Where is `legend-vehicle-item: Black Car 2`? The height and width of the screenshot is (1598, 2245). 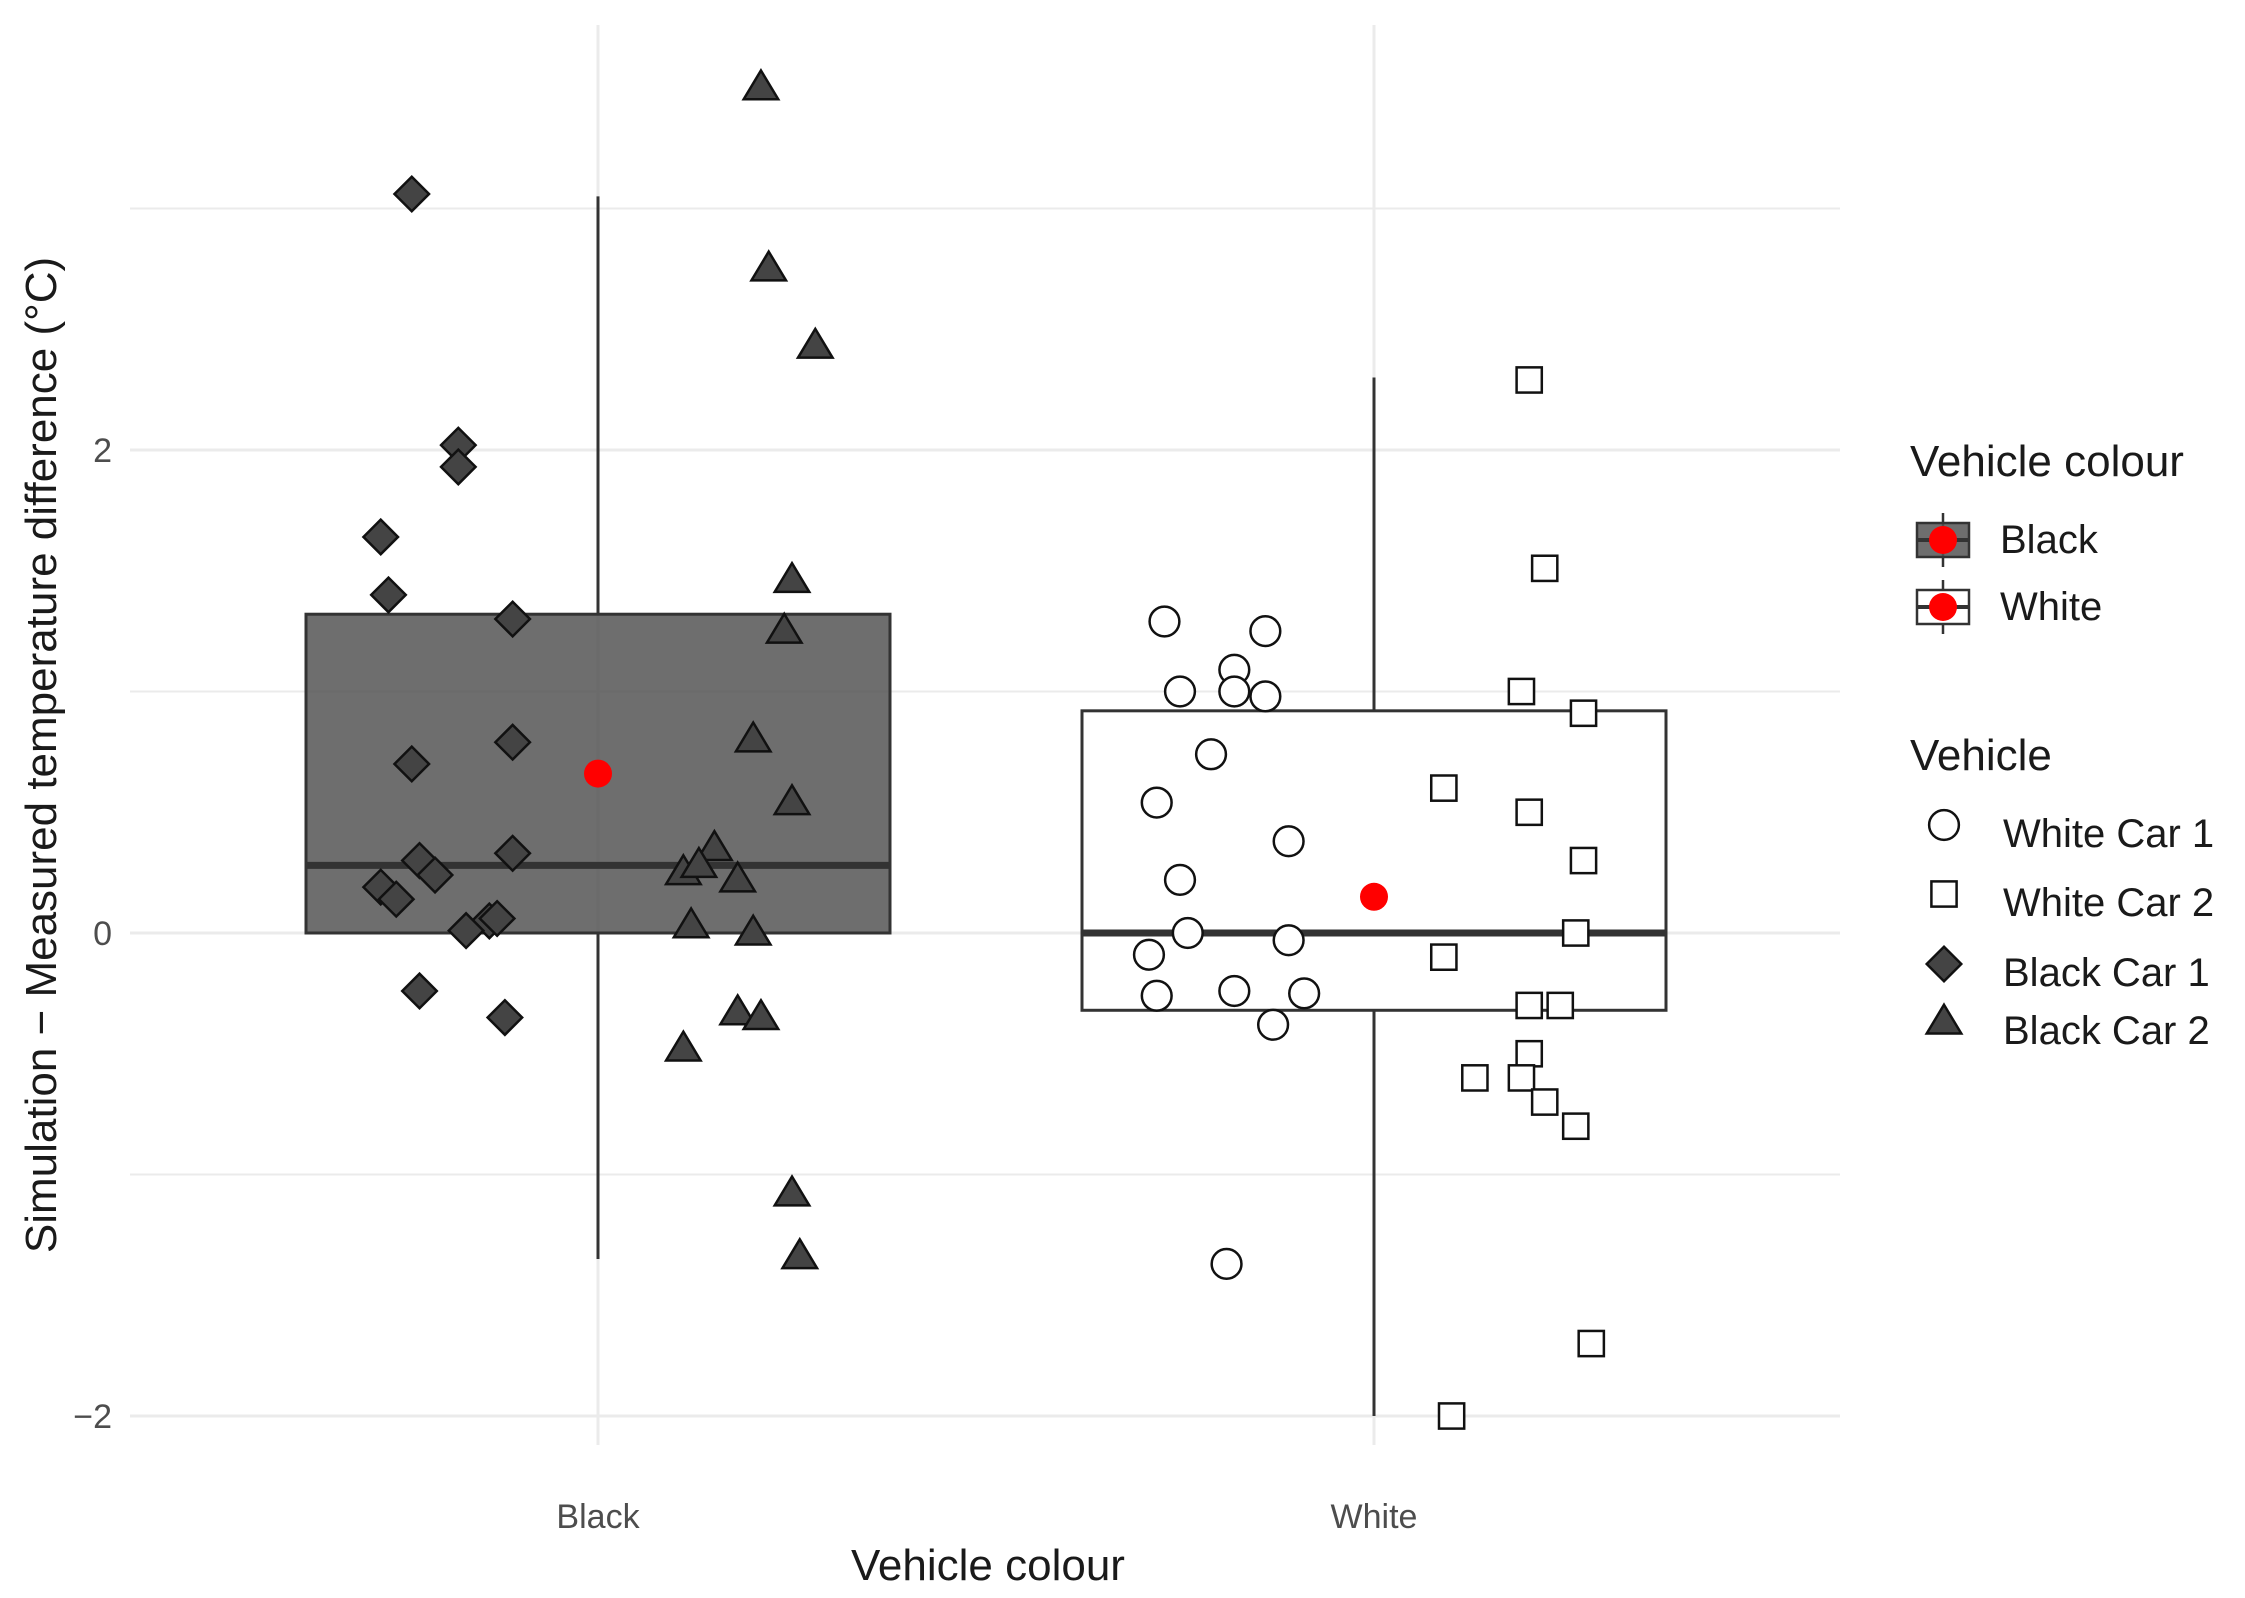
legend-vehicle-item: Black Car 2 is located at coordinates (2067, 1027).